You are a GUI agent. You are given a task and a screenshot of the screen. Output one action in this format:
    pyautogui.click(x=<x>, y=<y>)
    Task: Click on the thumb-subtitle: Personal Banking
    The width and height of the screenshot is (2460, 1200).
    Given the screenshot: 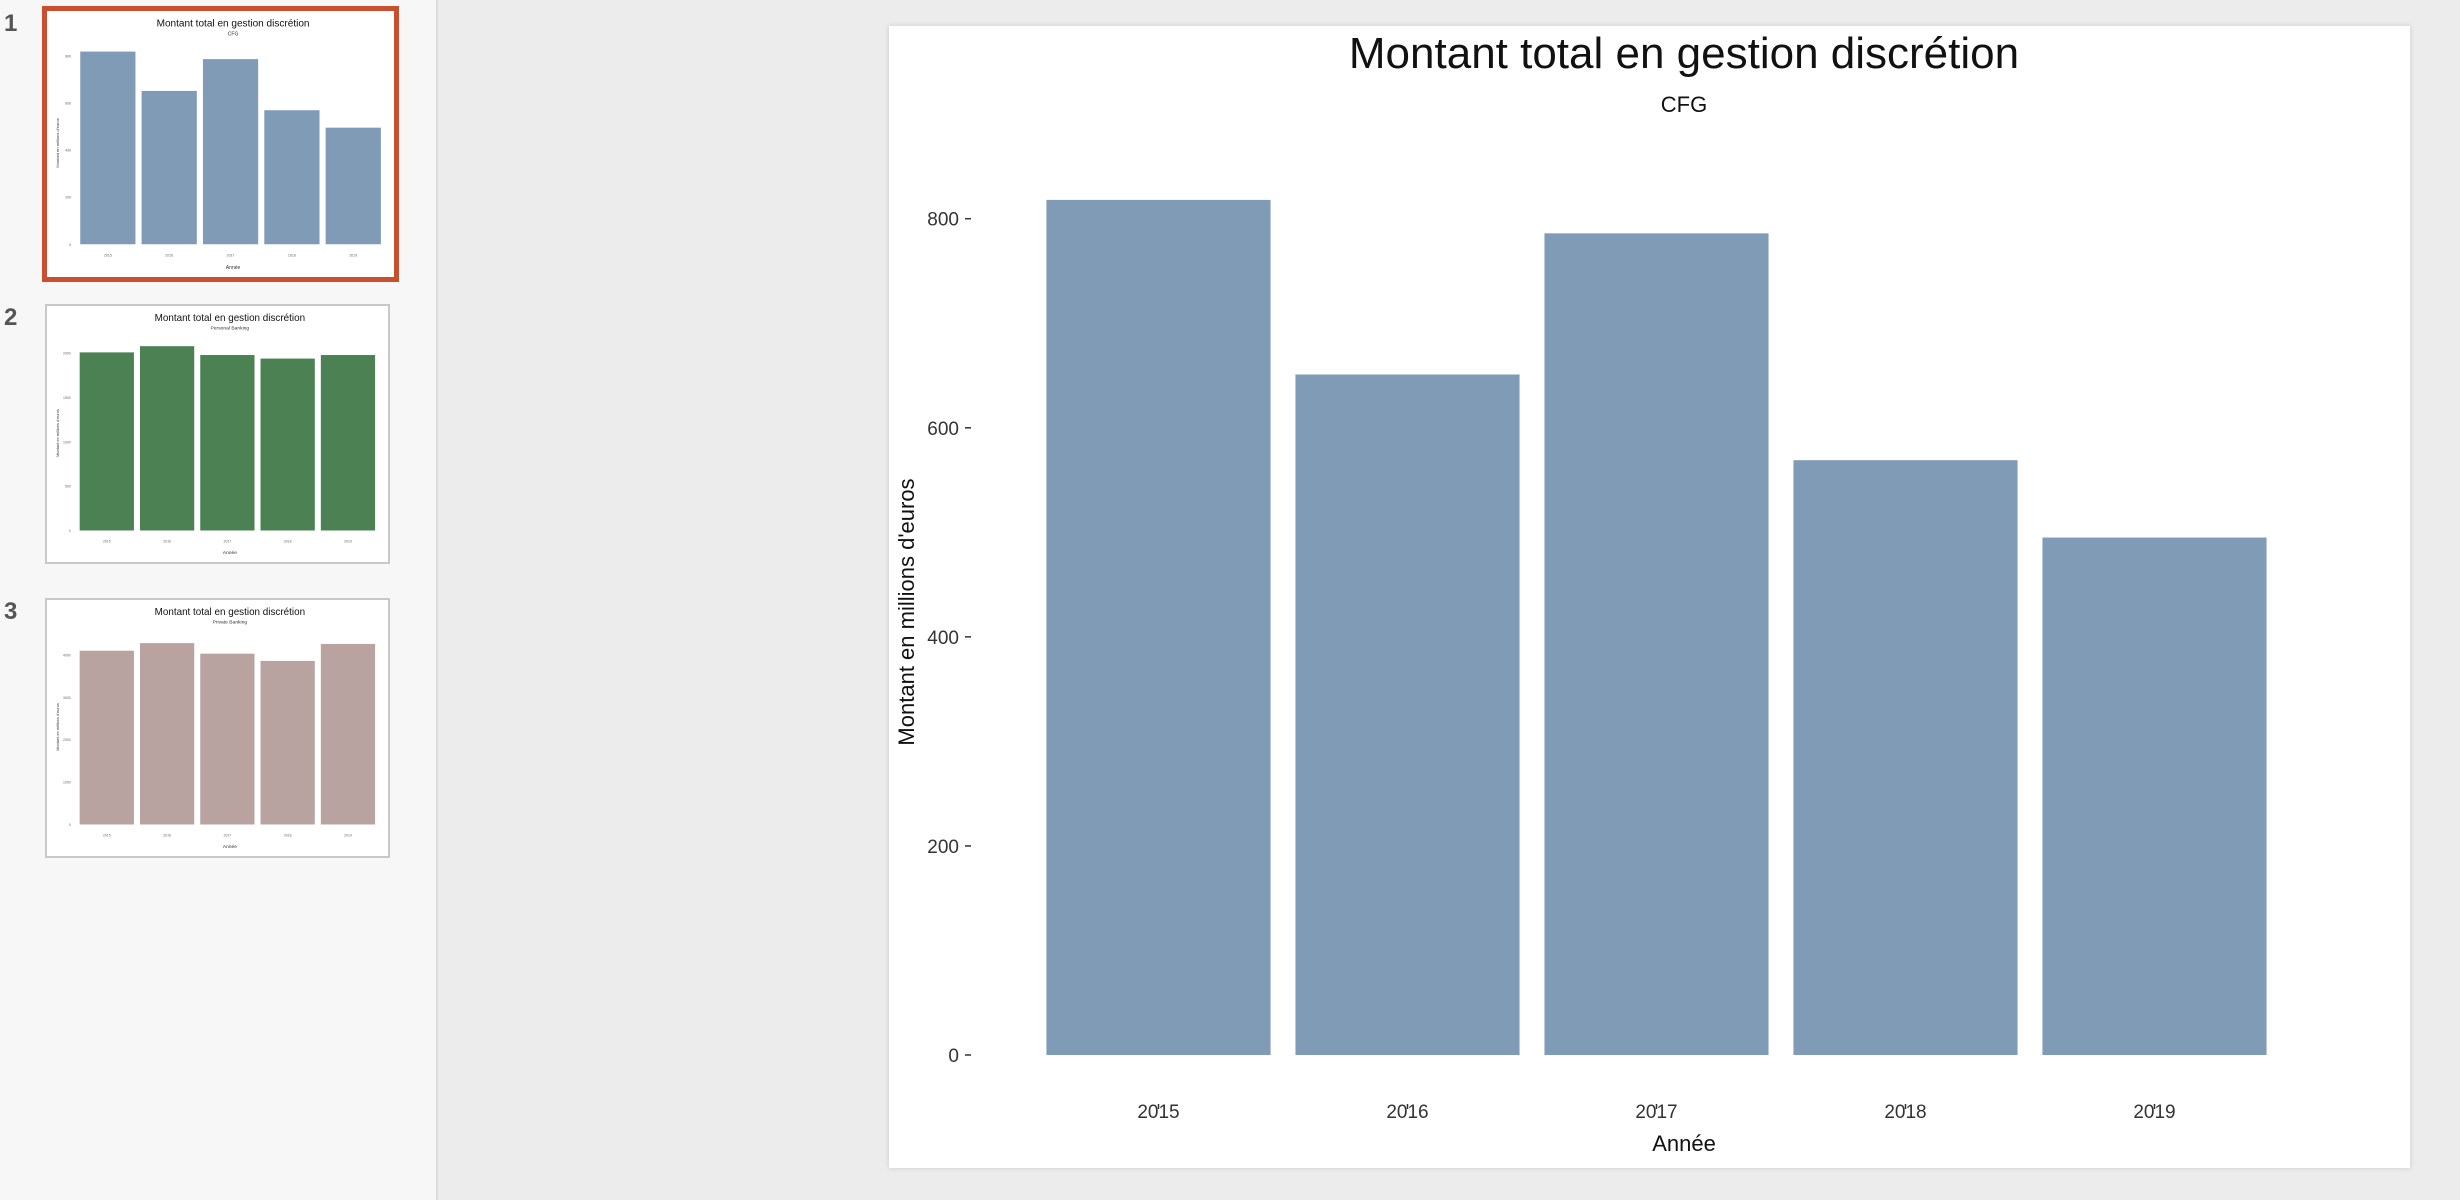 What is the action you would take?
    pyautogui.click(x=230, y=329)
    